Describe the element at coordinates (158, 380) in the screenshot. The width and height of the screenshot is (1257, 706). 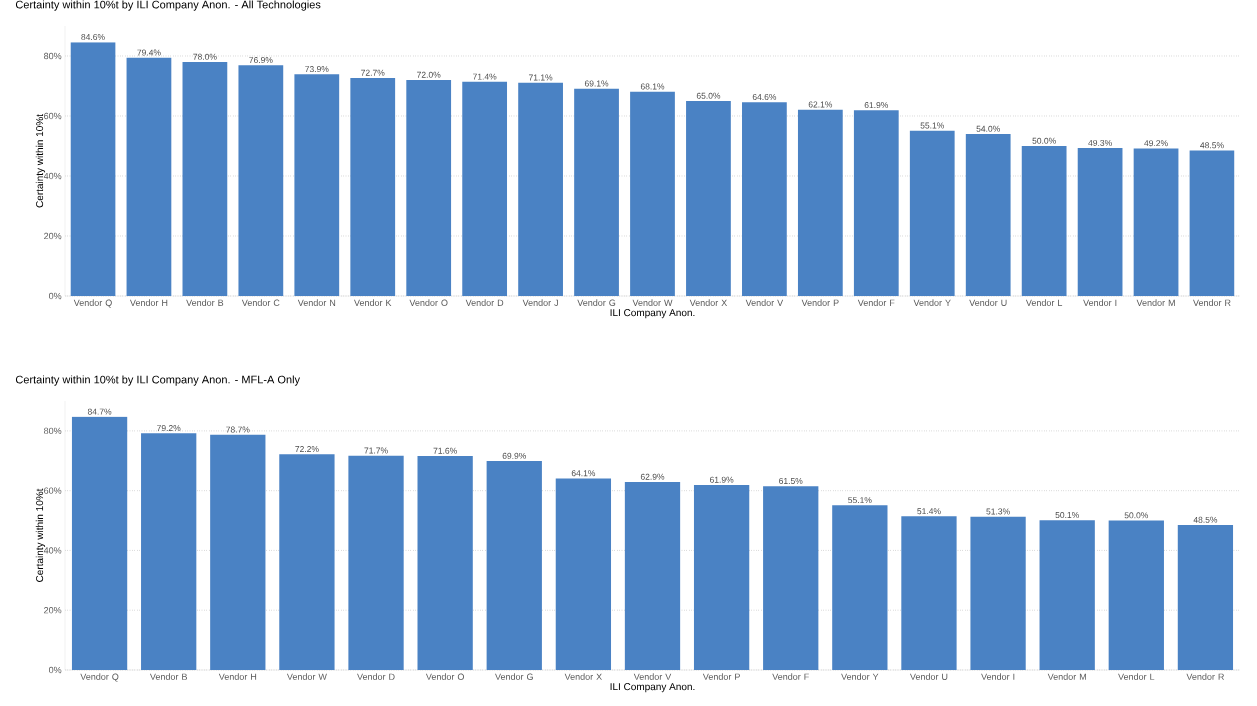
I see `chart-title: Certainty within 10%t by ILI Company Anon. - MFL-A Only` at that location.